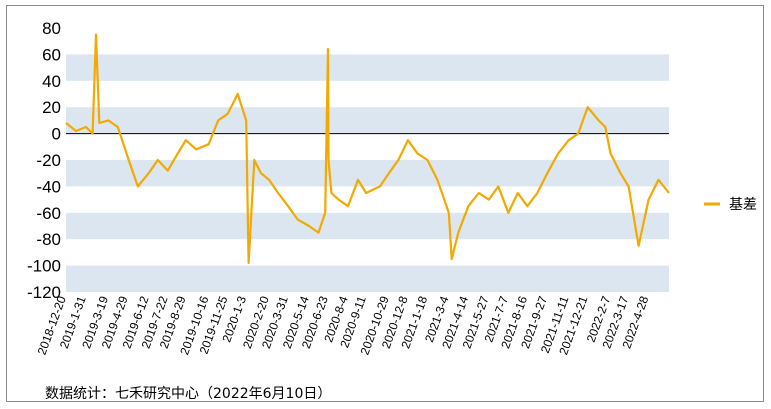  What do you see at coordinates (51, 107) in the screenshot?
I see `y-tick-label: 20` at bounding box center [51, 107].